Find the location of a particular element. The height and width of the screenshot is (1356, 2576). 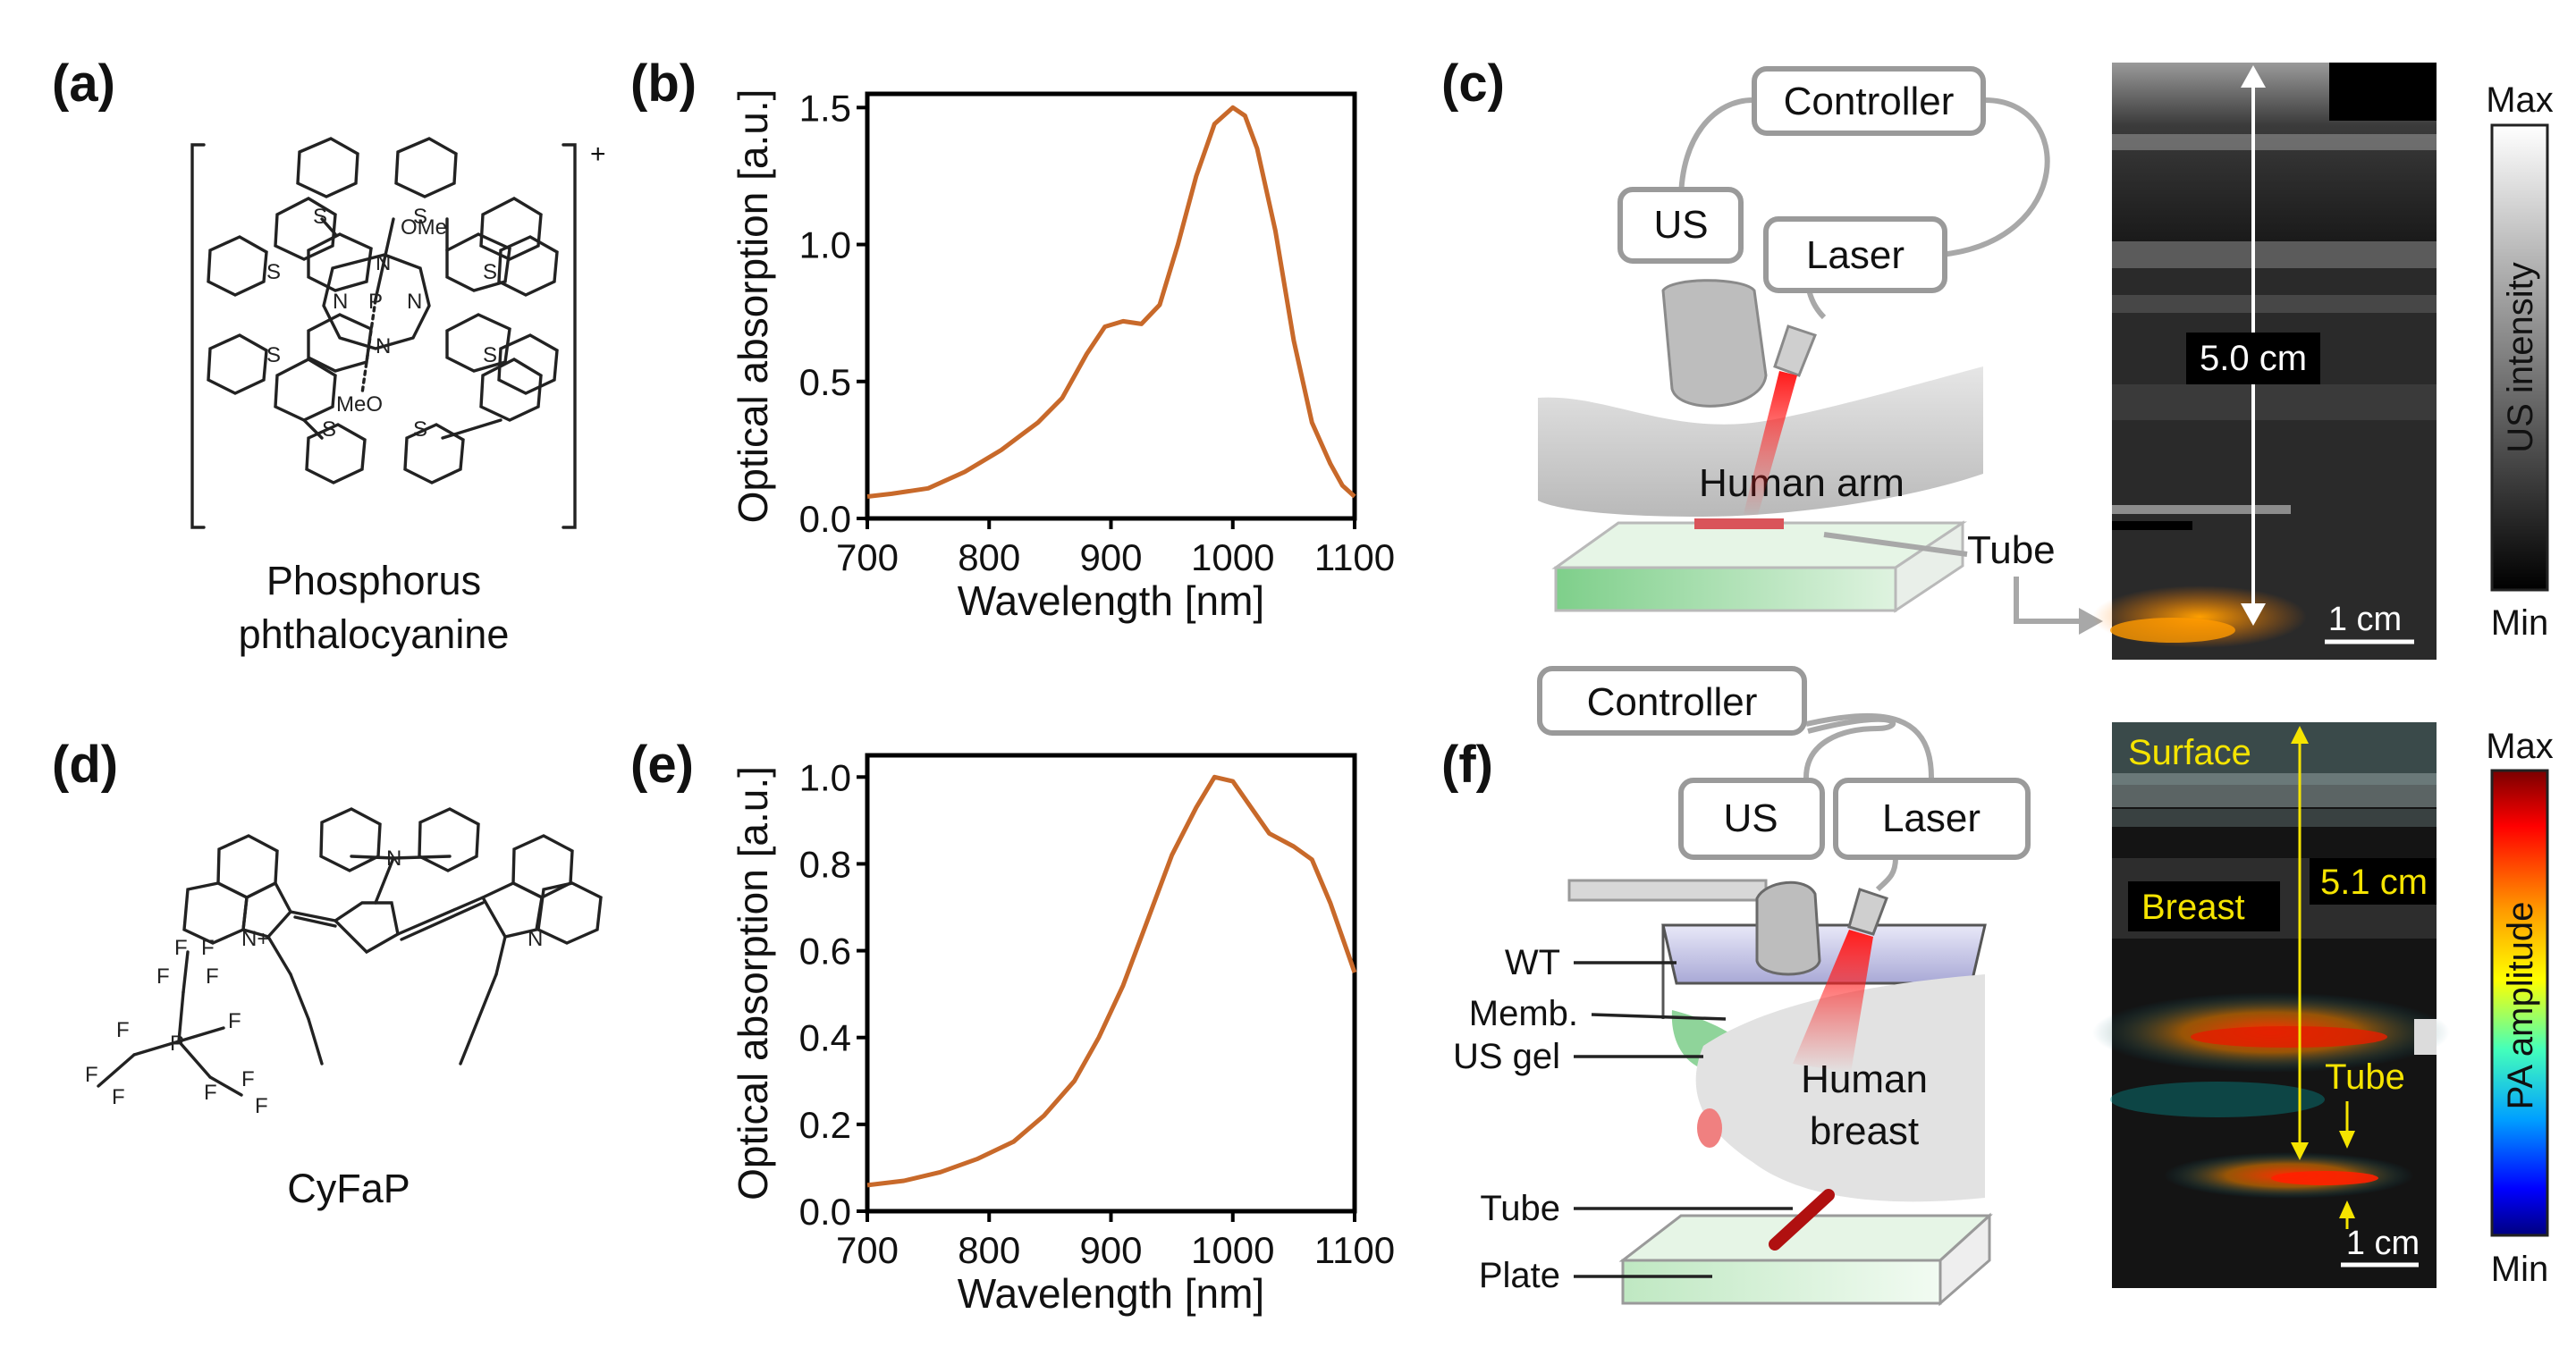

tube-f is located at coordinates (1802, 1220).